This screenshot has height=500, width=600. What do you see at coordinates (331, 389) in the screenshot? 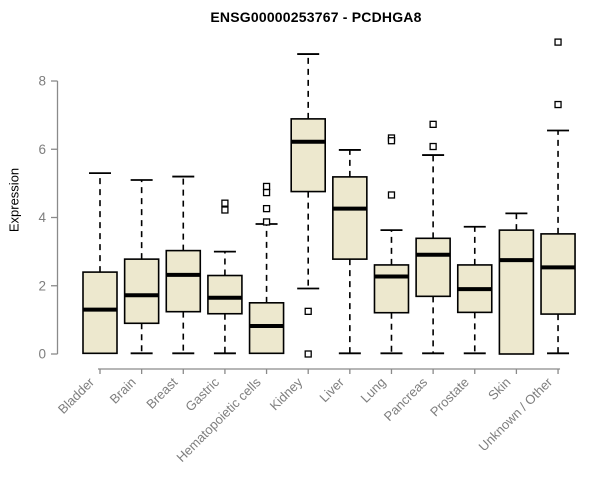
I see `x-category-label: Liver` at bounding box center [331, 389].